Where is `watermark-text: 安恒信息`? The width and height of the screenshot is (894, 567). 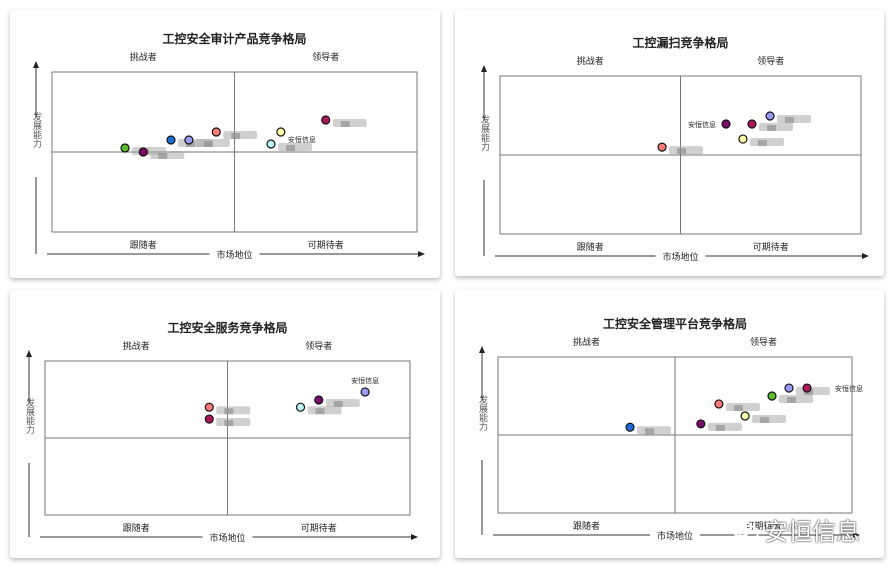
watermark-text: 安恒信息 is located at coordinates (812, 532).